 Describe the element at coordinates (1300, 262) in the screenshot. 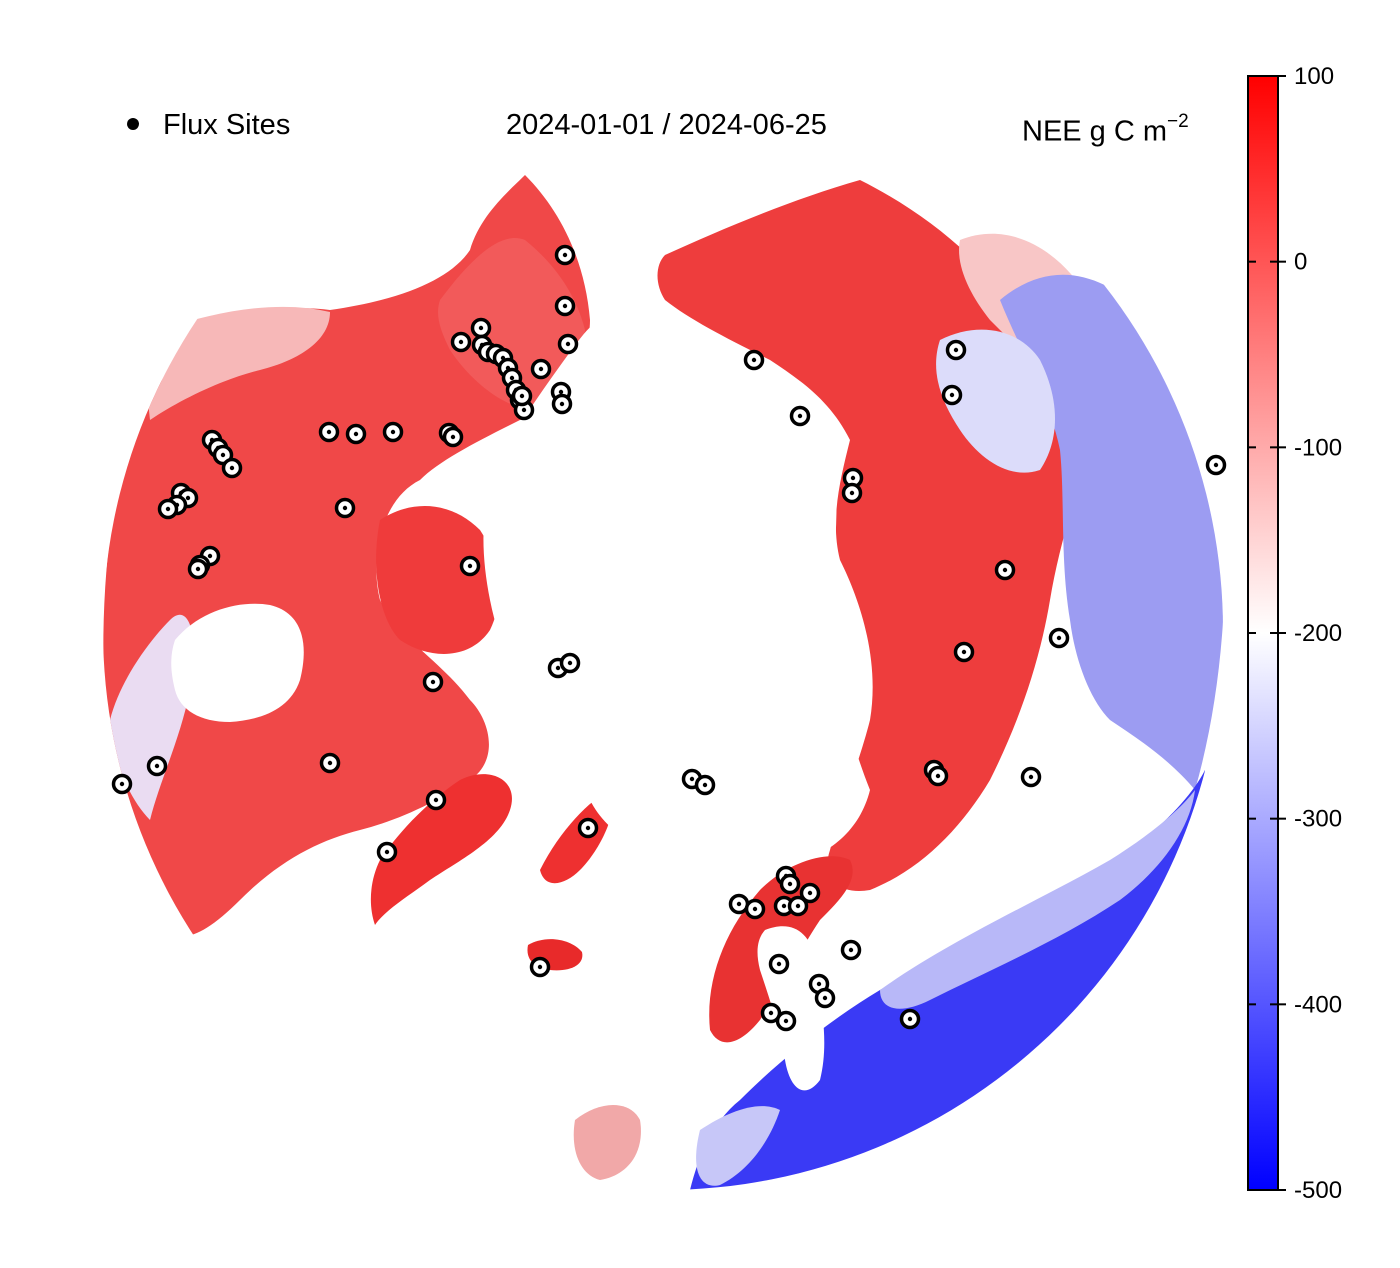

I see `colorbar-tick-label: 0` at that location.